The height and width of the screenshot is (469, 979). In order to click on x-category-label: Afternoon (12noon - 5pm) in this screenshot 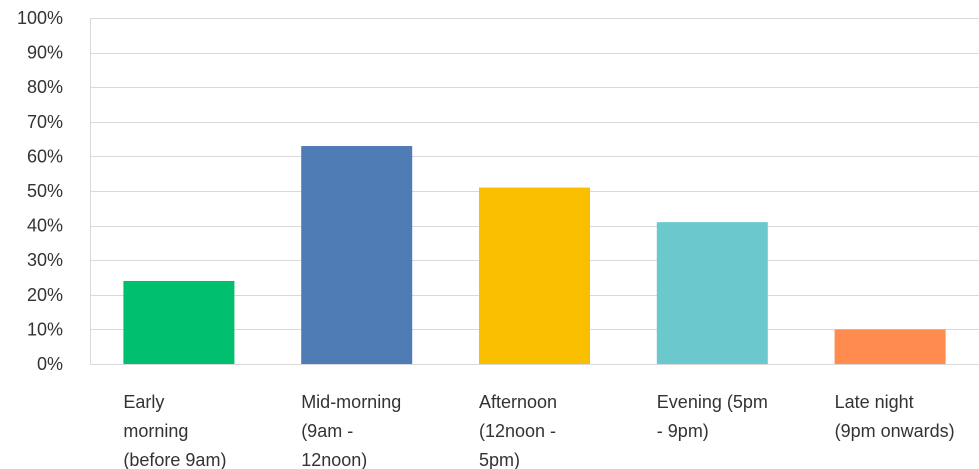, I will do `click(518, 430)`.